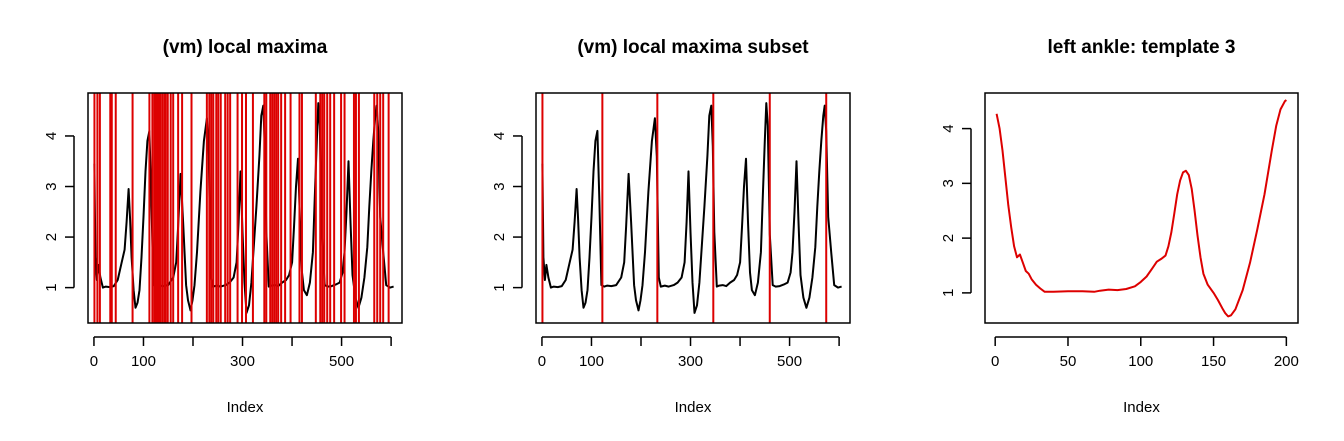  I want to click on chart-title: (vm) local maxima, so click(245, 47).